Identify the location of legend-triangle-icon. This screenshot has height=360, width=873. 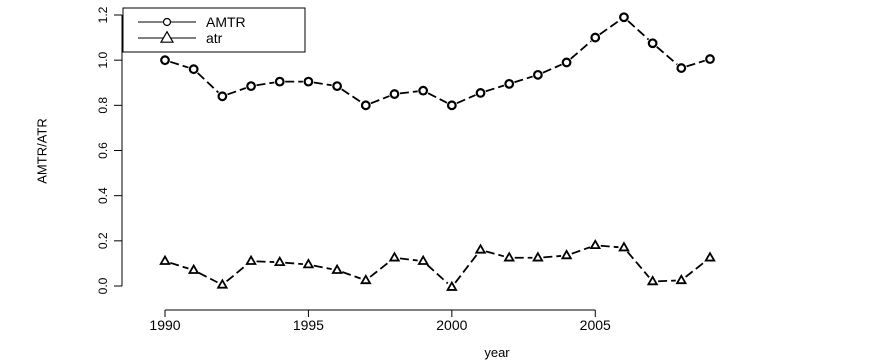
(167, 36).